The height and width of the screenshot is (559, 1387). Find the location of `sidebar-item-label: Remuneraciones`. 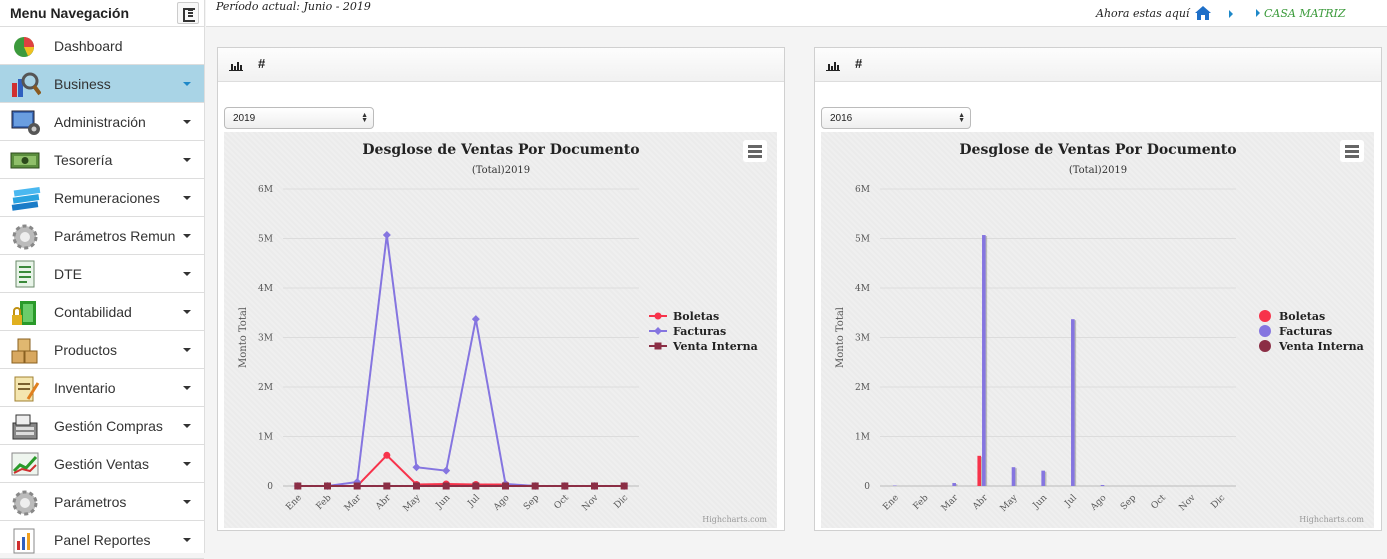

sidebar-item-label: Remuneraciones is located at coordinates (107, 198).